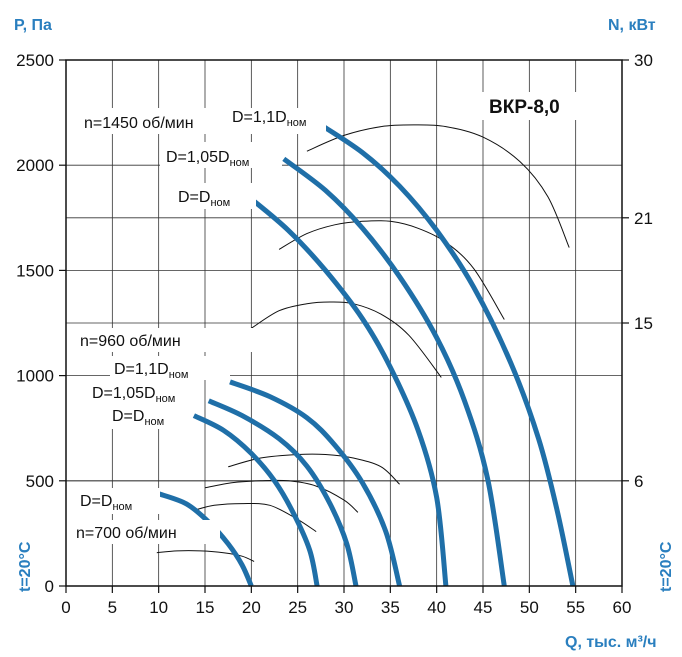  What do you see at coordinates (40, 481) in the screenshot?
I see `y-tick-label: 500` at bounding box center [40, 481].